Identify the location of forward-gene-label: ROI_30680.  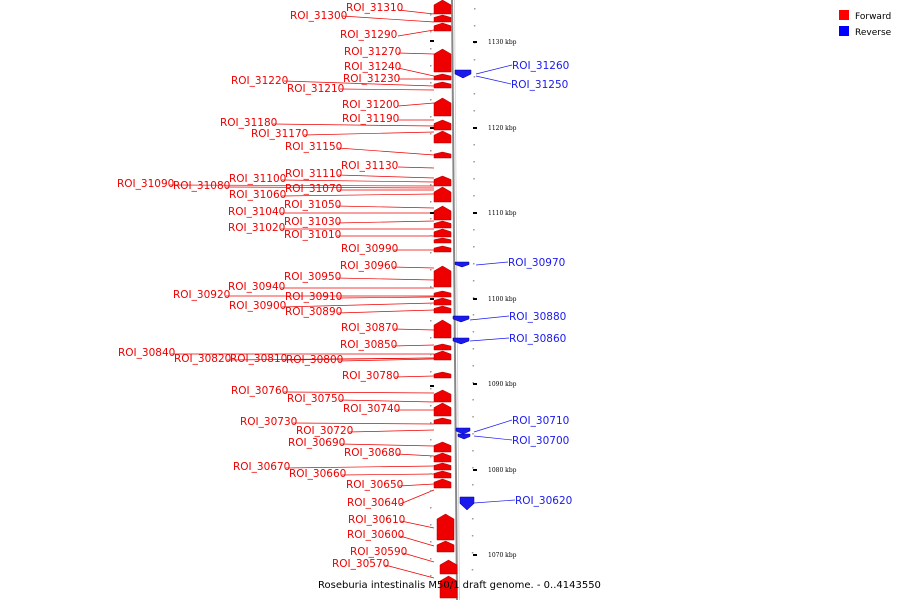
(372, 453).